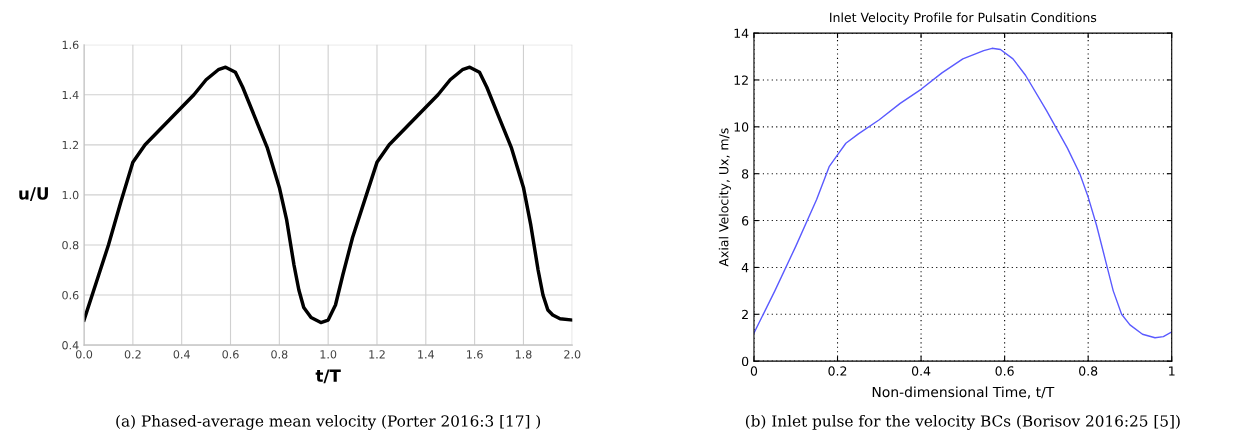  I want to click on y-tick-label: 1.2, so click(70, 145).